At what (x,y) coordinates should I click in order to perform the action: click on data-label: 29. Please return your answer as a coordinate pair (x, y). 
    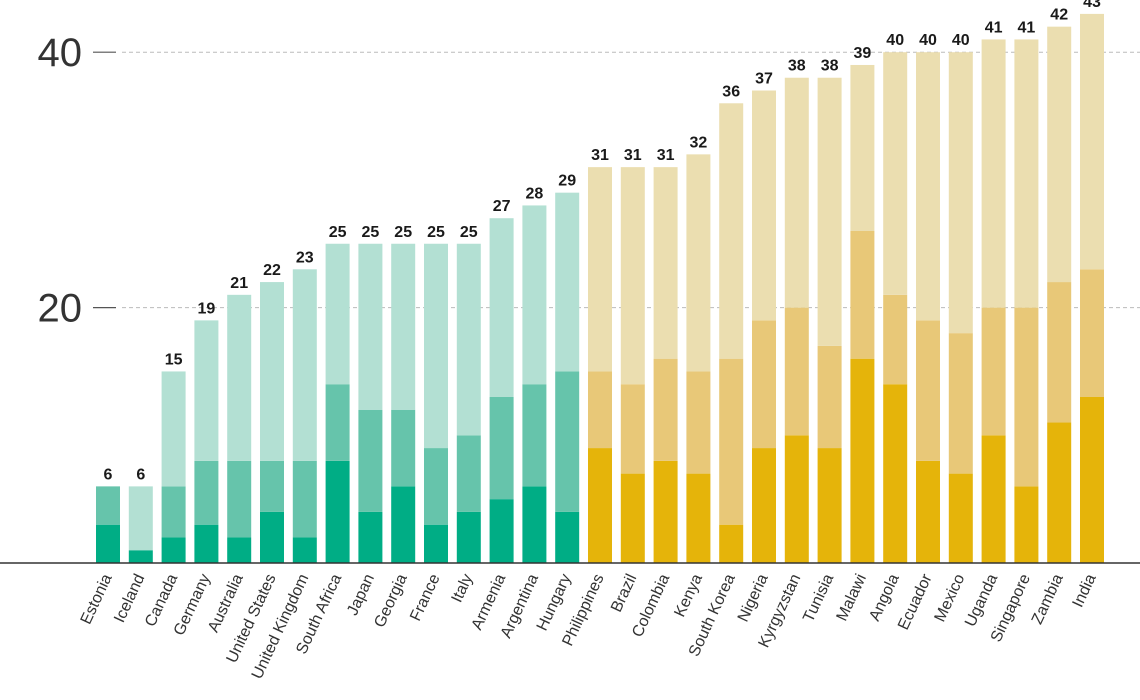
    Looking at the image, I should click on (567, 181).